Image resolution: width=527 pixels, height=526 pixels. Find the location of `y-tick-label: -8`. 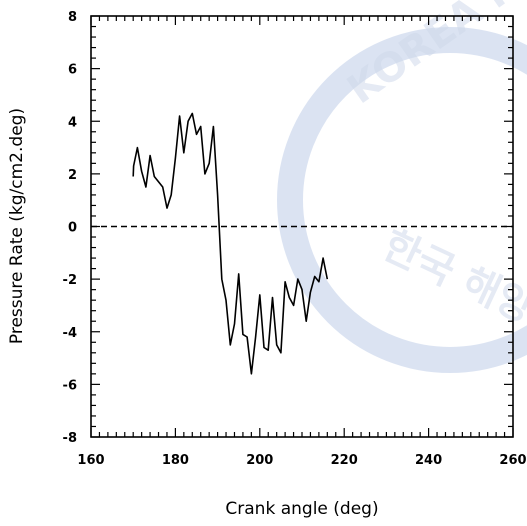

y-tick-label: -8 is located at coordinates (70, 438).